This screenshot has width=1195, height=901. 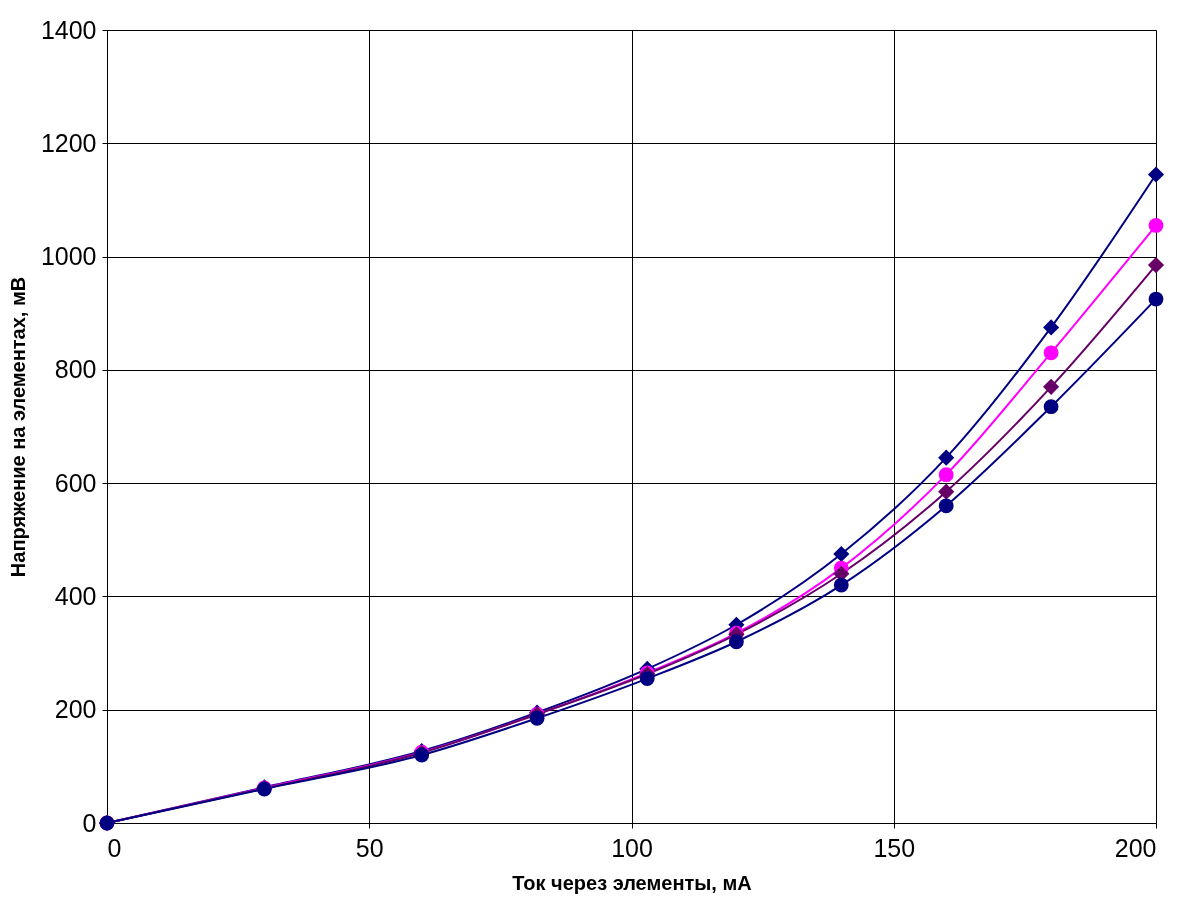 What do you see at coordinates (68, 256) in the screenshot?
I see `y-tick-label: 1000` at bounding box center [68, 256].